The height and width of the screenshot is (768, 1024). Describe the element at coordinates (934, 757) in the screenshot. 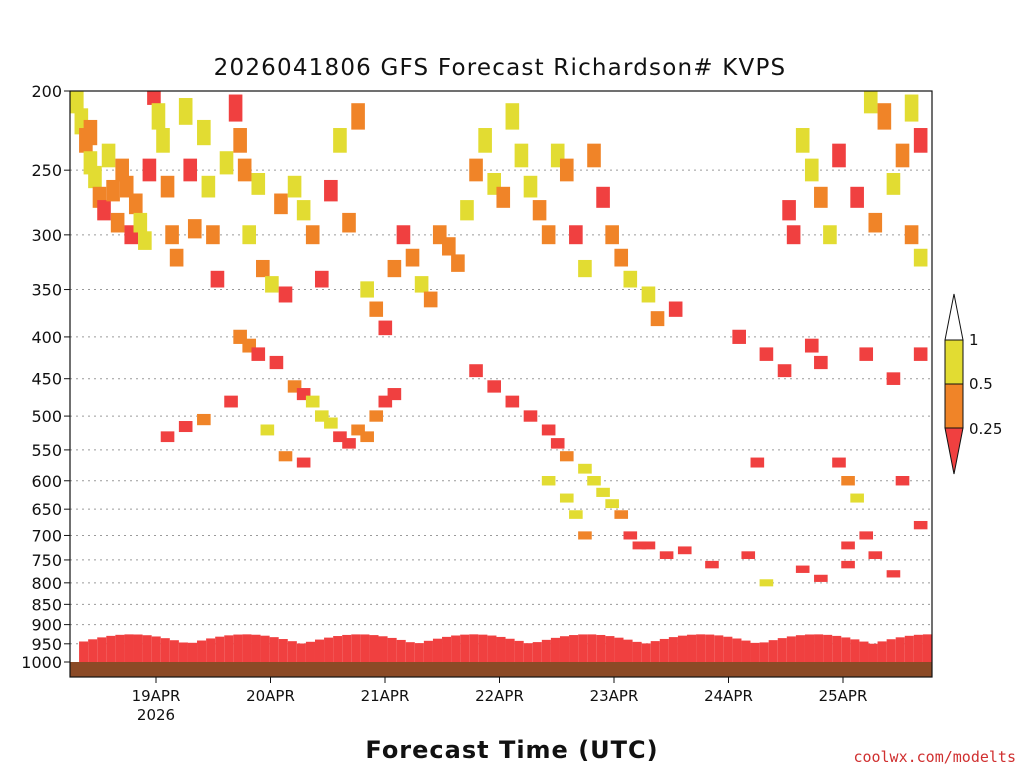

I see `credit-link: coolwx.com/modelts` at that location.